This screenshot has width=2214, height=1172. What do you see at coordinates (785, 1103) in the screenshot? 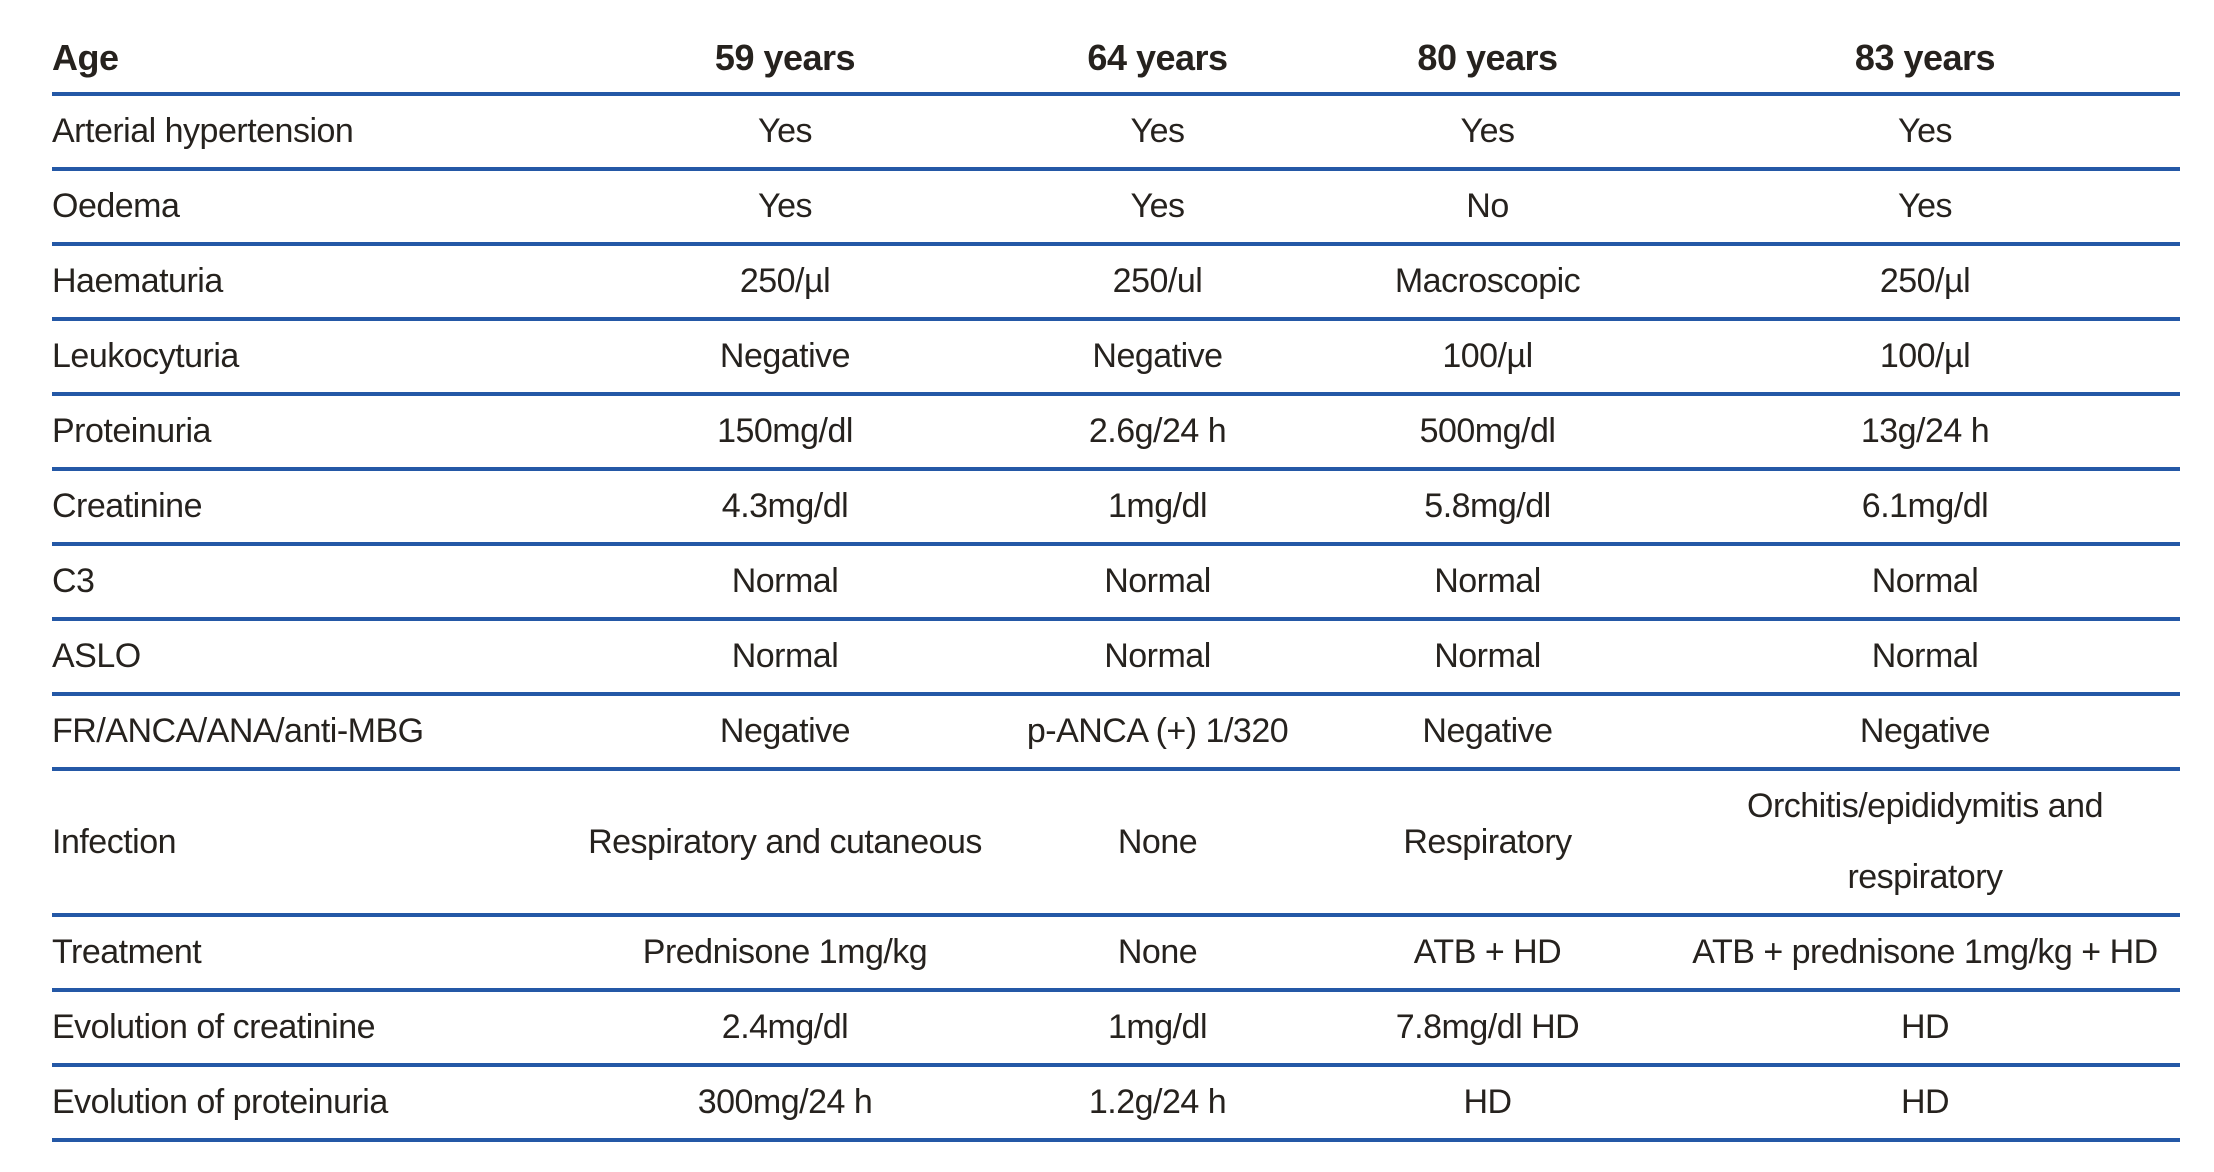
I see `cell-value: 300mg/24 h` at bounding box center [785, 1103].